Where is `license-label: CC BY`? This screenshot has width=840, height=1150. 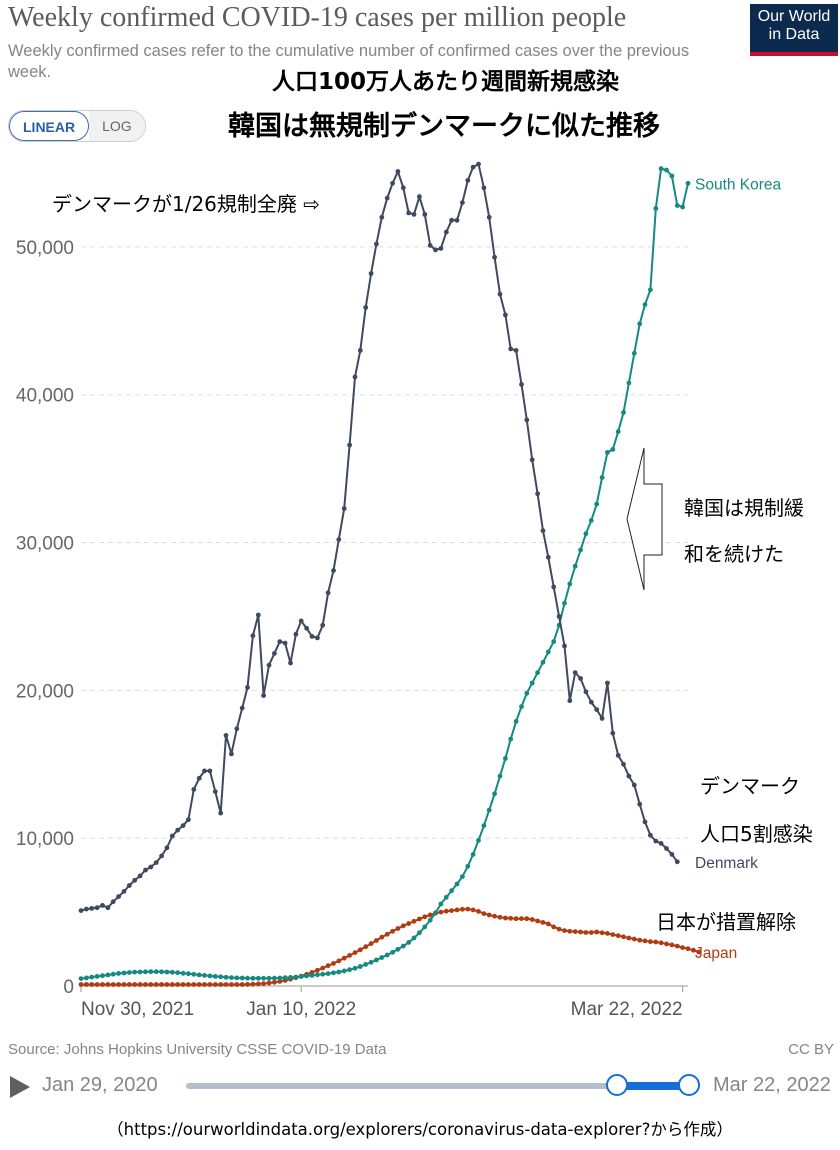
license-label: CC BY is located at coordinates (811, 1049).